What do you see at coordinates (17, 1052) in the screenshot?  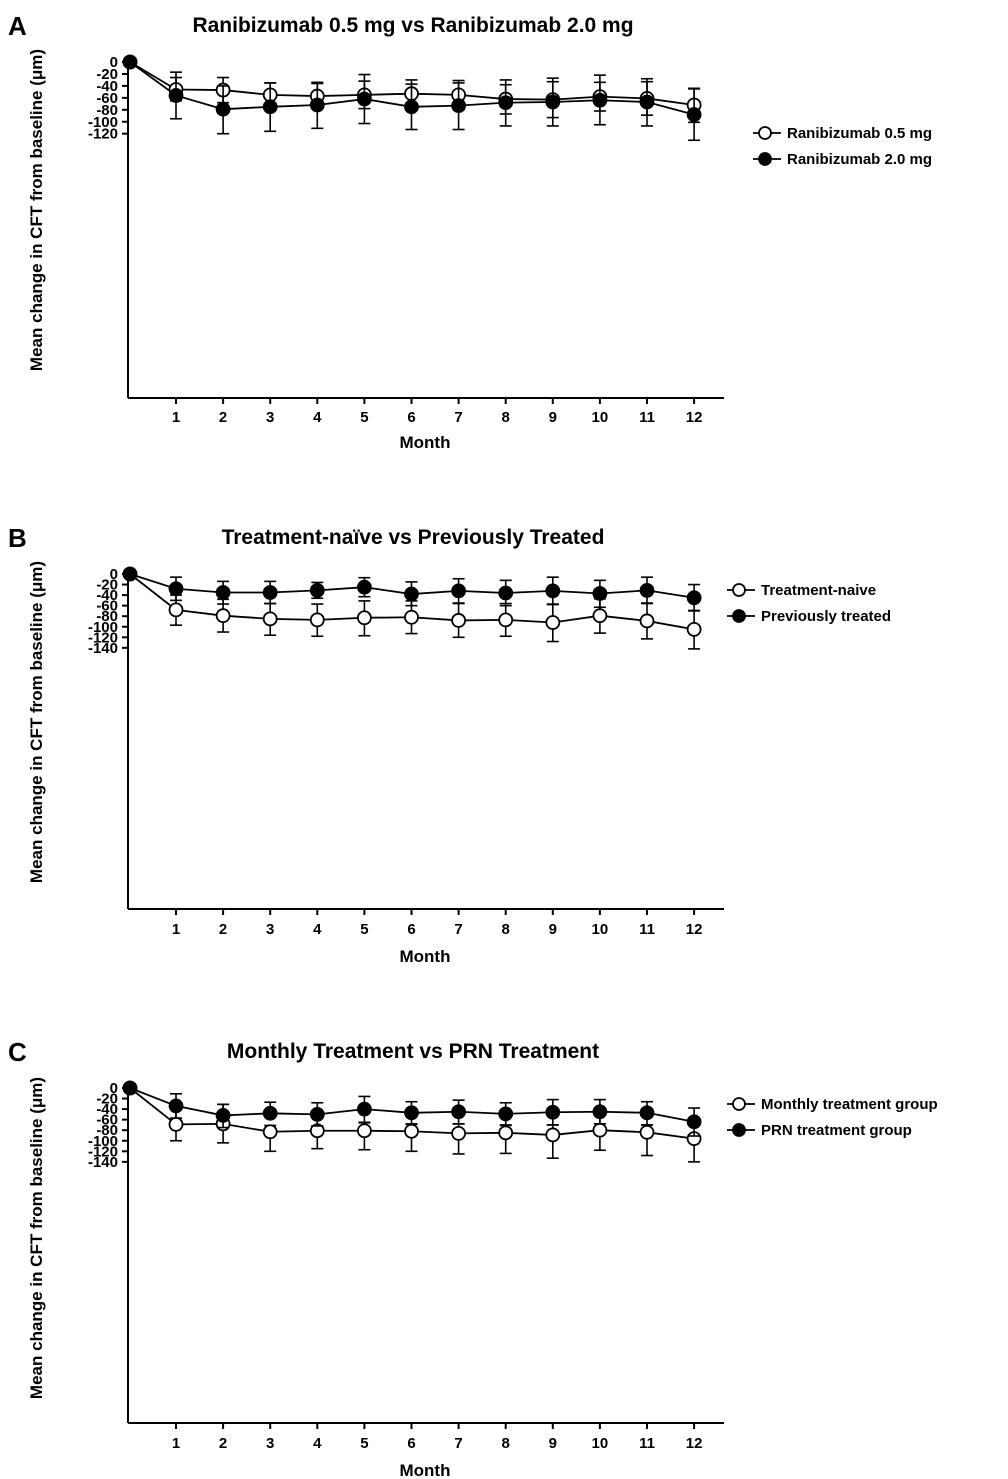 I see `panel-letter: C` at bounding box center [17, 1052].